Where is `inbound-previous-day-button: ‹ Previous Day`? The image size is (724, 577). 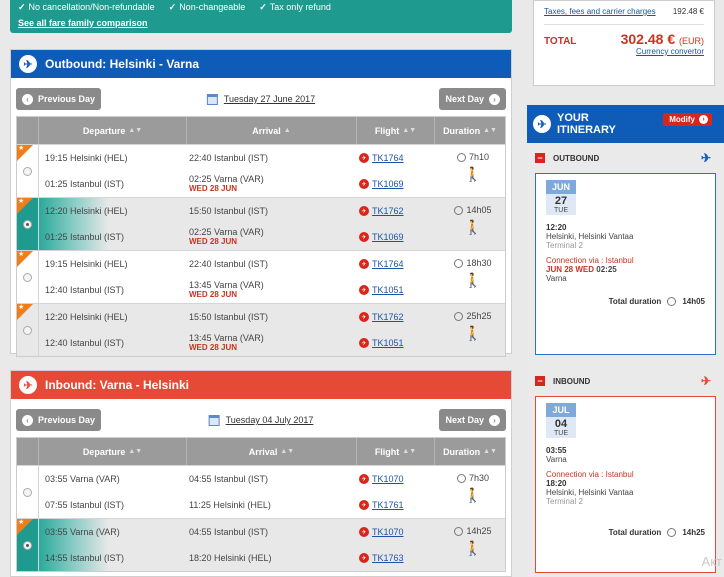 inbound-previous-day-button: ‹ Previous Day is located at coordinates (59, 420).